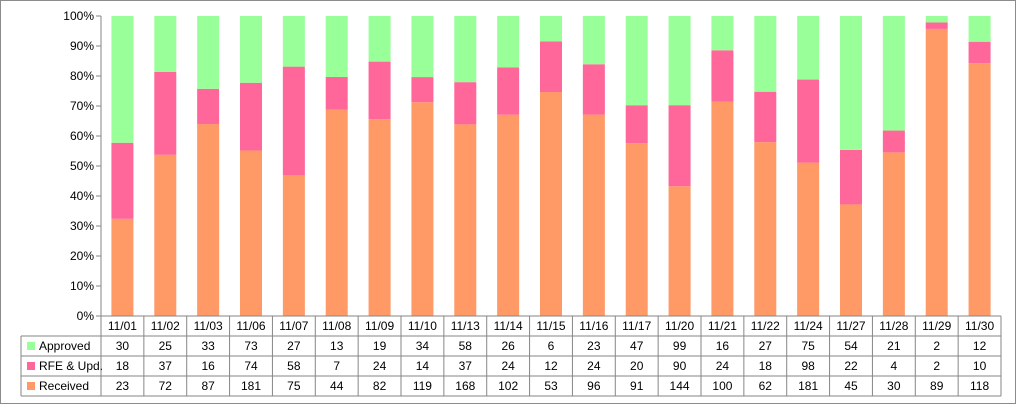 This screenshot has height=405, width=1016. I want to click on data-label: 75, so click(808, 346).